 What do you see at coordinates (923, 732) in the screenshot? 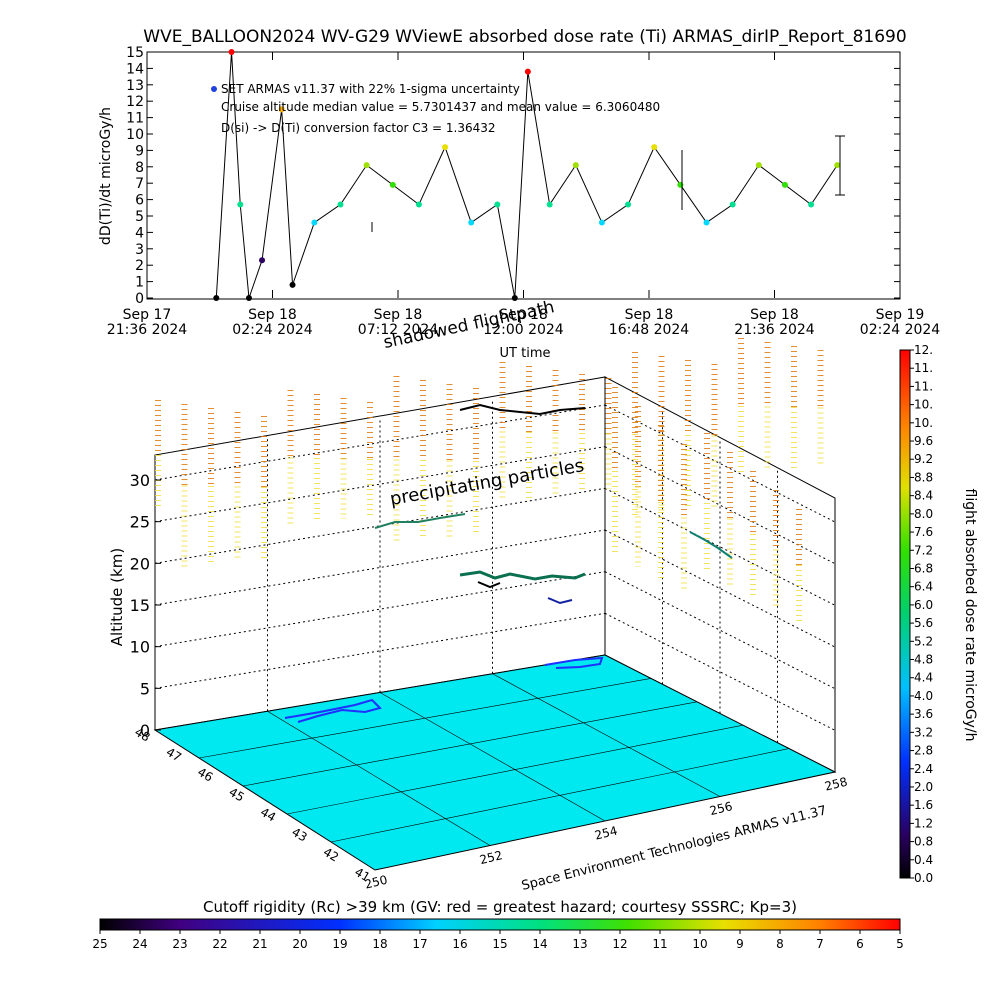
I see `dose-colorbar-tick-label: 3.2` at bounding box center [923, 732].